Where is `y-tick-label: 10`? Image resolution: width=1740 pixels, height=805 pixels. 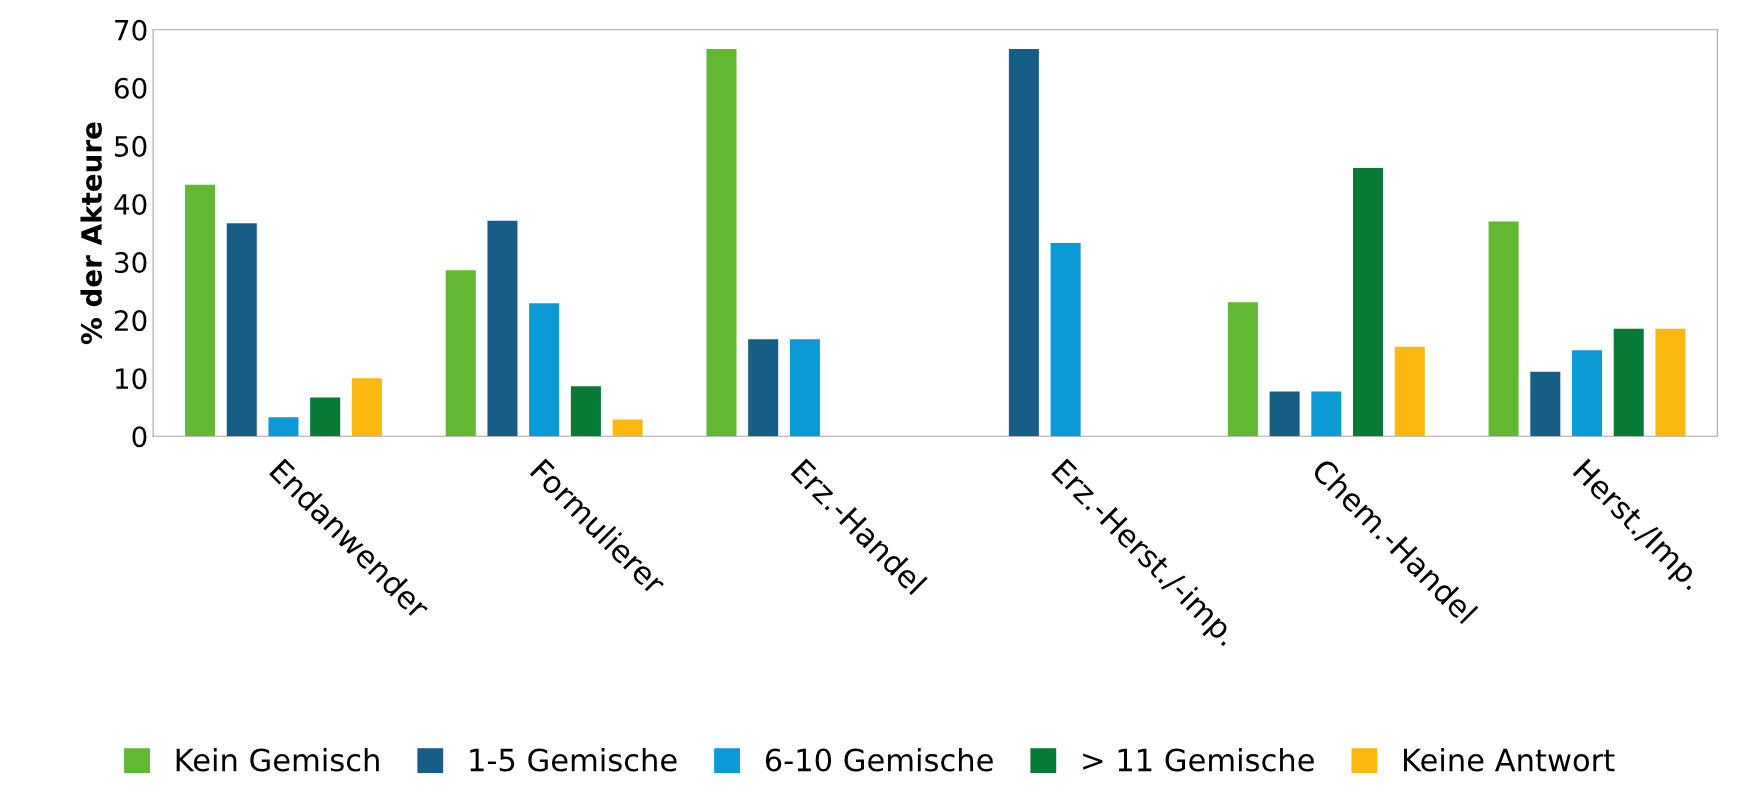 y-tick-label: 10 is located at coordinates (131, 379).